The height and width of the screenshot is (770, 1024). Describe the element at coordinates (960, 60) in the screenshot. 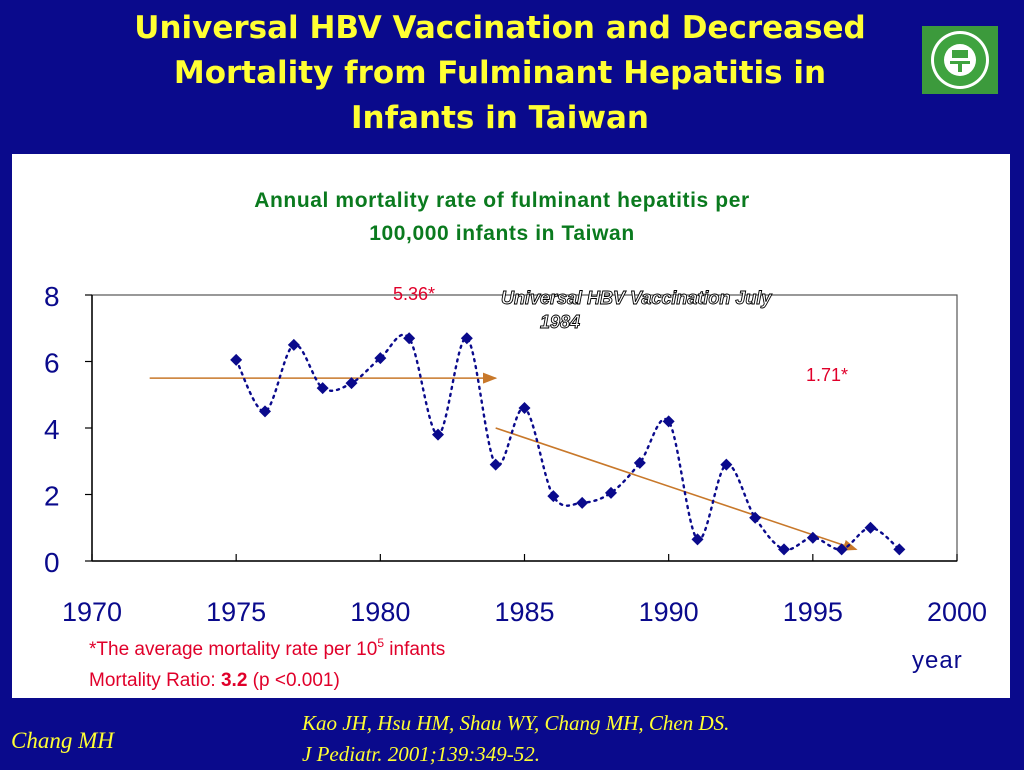

I see `university-seal-logo` at that location.